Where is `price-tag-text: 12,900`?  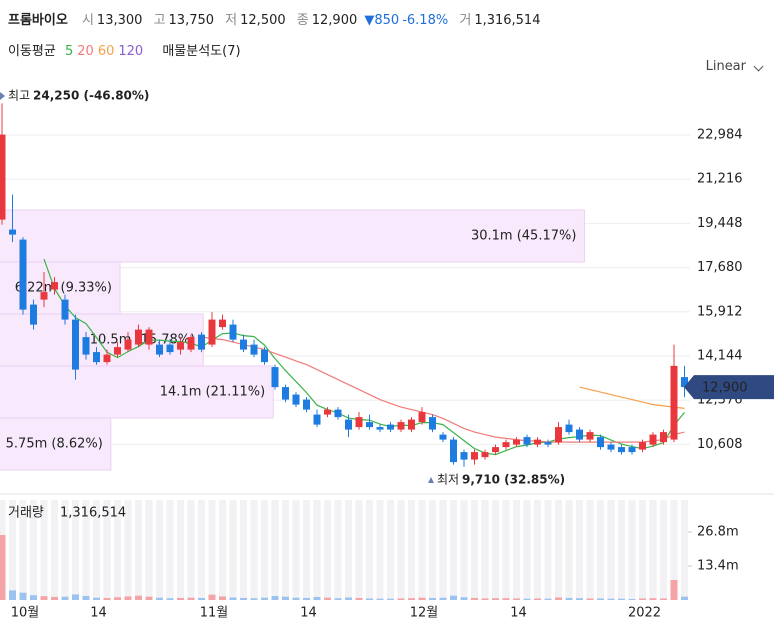
price-tag-text: 12,900 is located at coordinates (725, 388).